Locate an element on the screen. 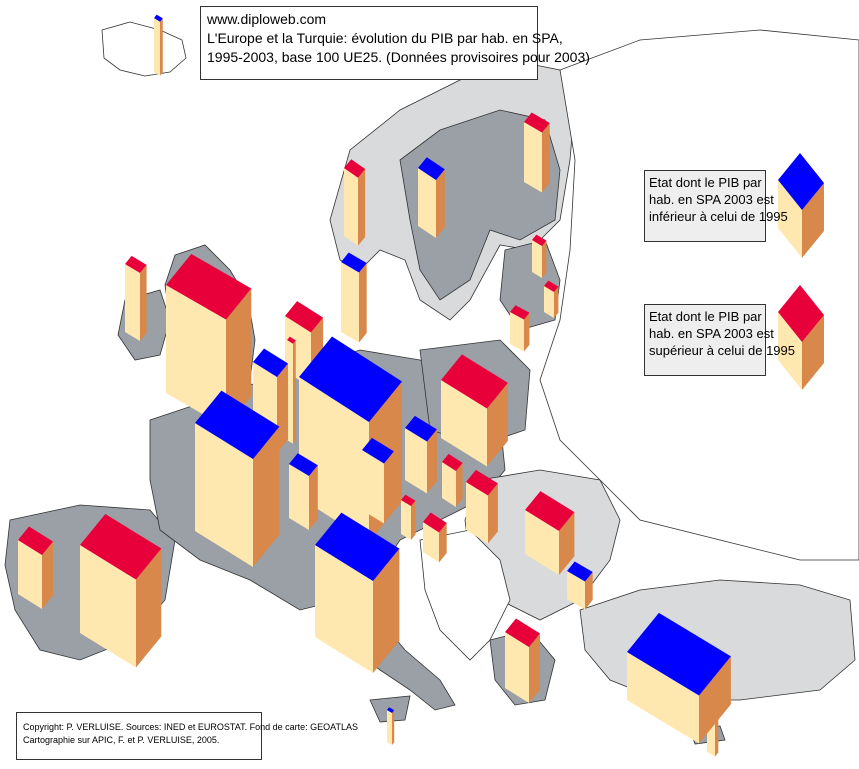 The image size is (859, 769). box-netherlands-top is located at coordinates (304, 317).